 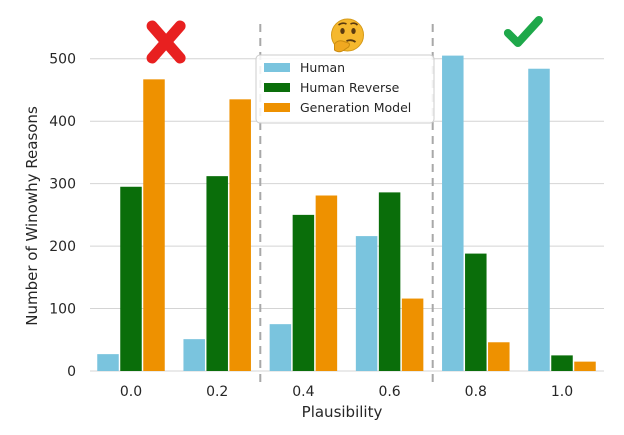 What do you see at coordinates (62, 247) in the screenshot?
I see `y-tick-label: 200` at bounding box center [62, 247].